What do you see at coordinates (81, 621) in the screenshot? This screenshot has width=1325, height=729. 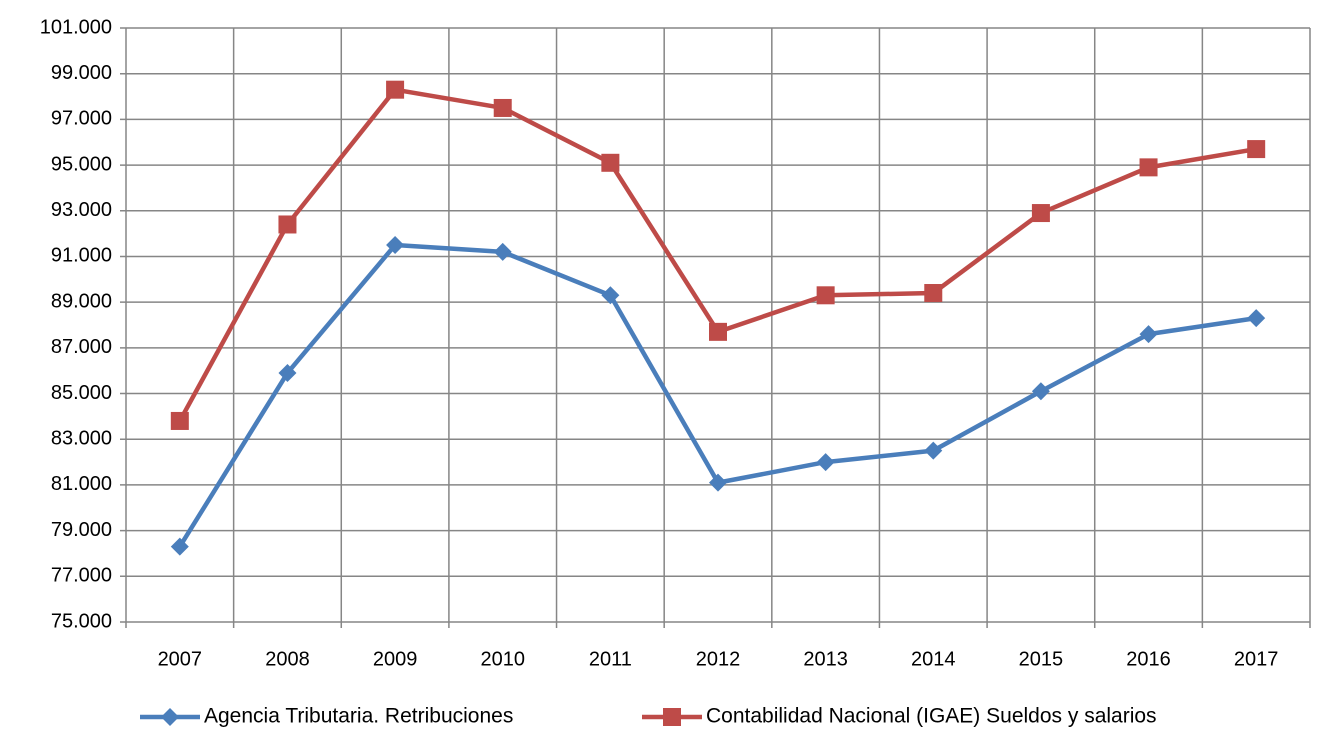 I see `y-tick-label: 75.000` at bounding box center [81, 621].